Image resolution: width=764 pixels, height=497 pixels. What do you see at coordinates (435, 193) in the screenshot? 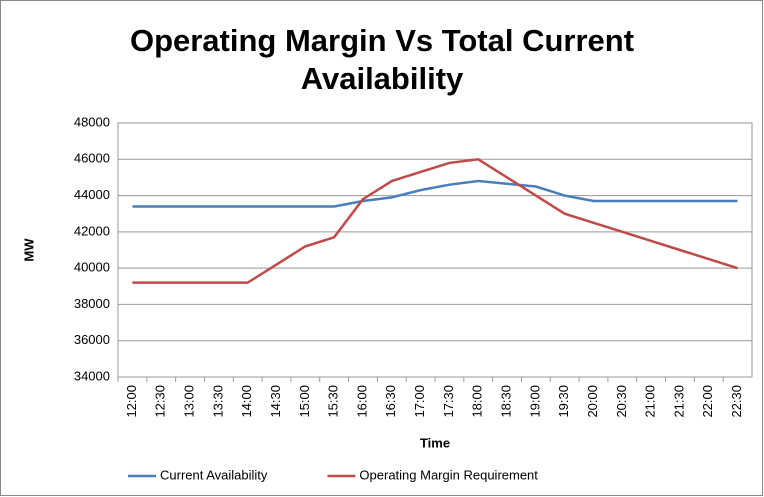
I see `series-line` at bounding box center [435, 193].